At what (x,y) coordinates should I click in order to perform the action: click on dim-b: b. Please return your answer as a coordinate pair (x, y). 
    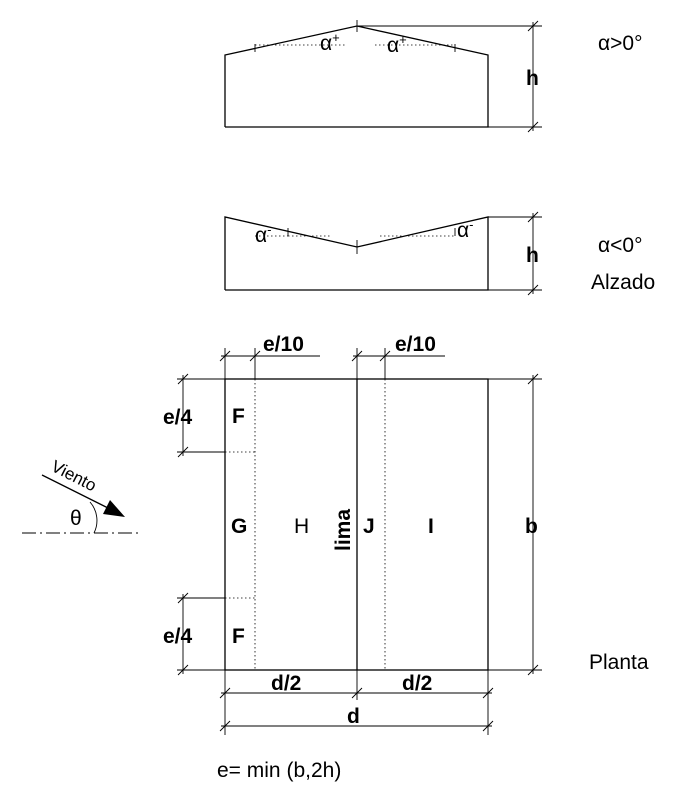
    Looking at the image, I should click on (531, 526).